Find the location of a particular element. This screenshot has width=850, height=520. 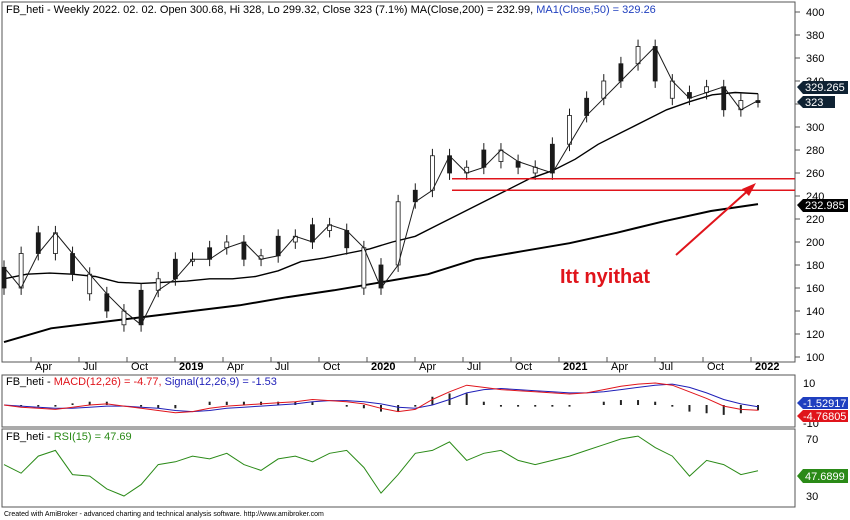

macd-path is located at coordinates (381, 398).